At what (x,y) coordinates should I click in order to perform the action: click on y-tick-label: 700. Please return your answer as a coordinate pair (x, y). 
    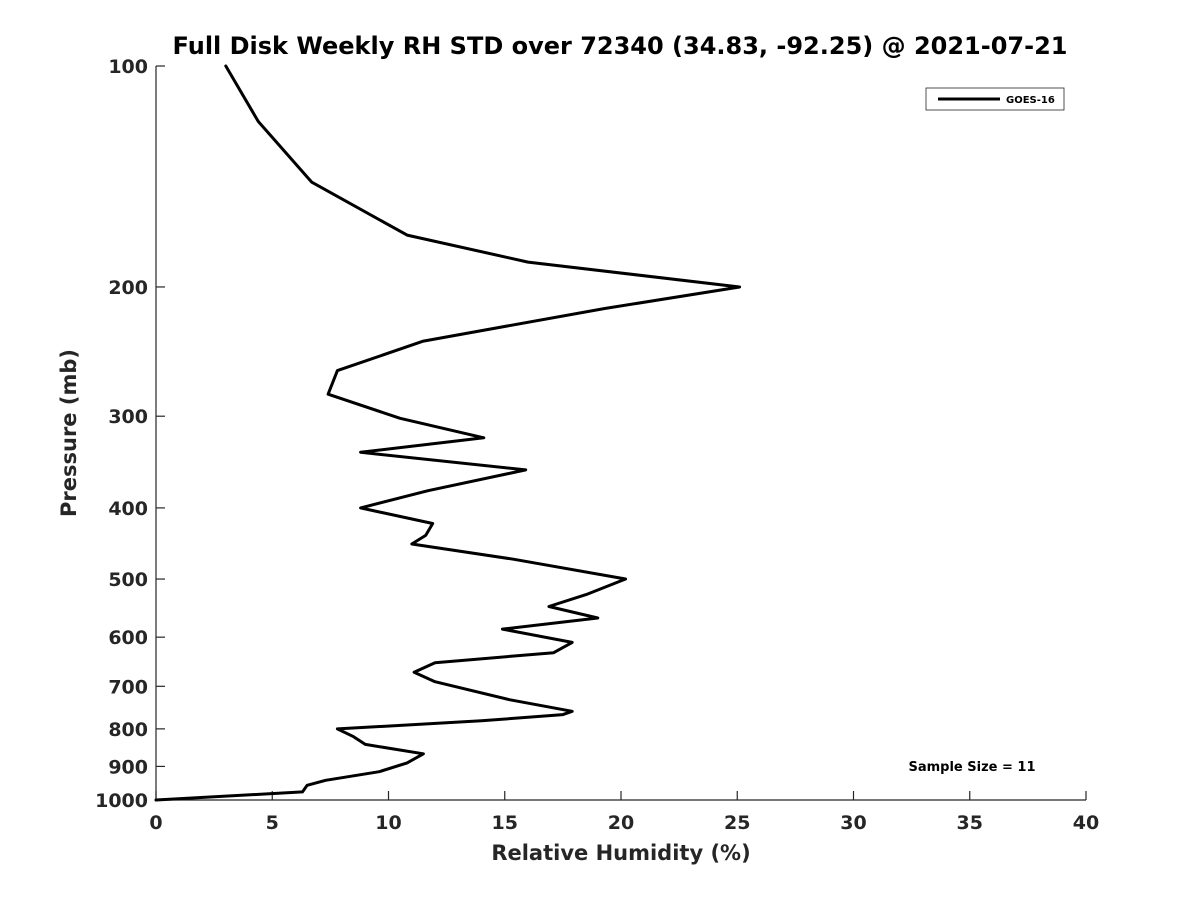
    Looking at the image, I should click on (128, 687).